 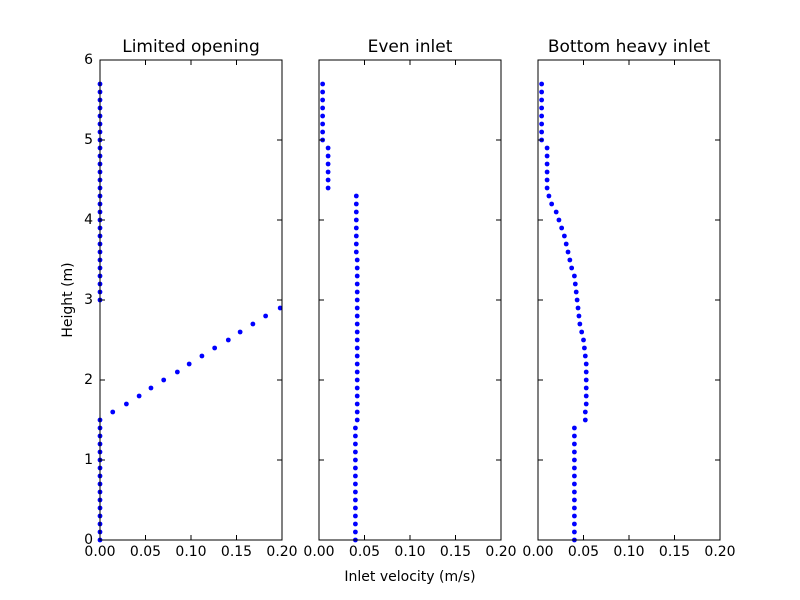 I want to click on y-tick-label: 1, so click(x=88, y=460).